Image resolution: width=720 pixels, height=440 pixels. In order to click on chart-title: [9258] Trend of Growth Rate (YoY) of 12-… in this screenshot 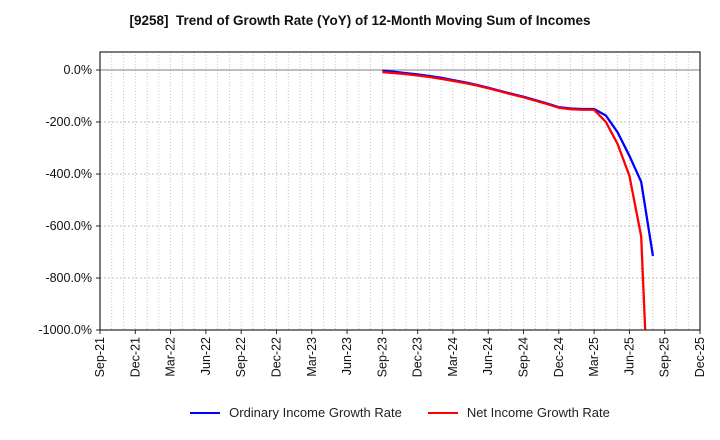, I will do `click(360, 20)`.